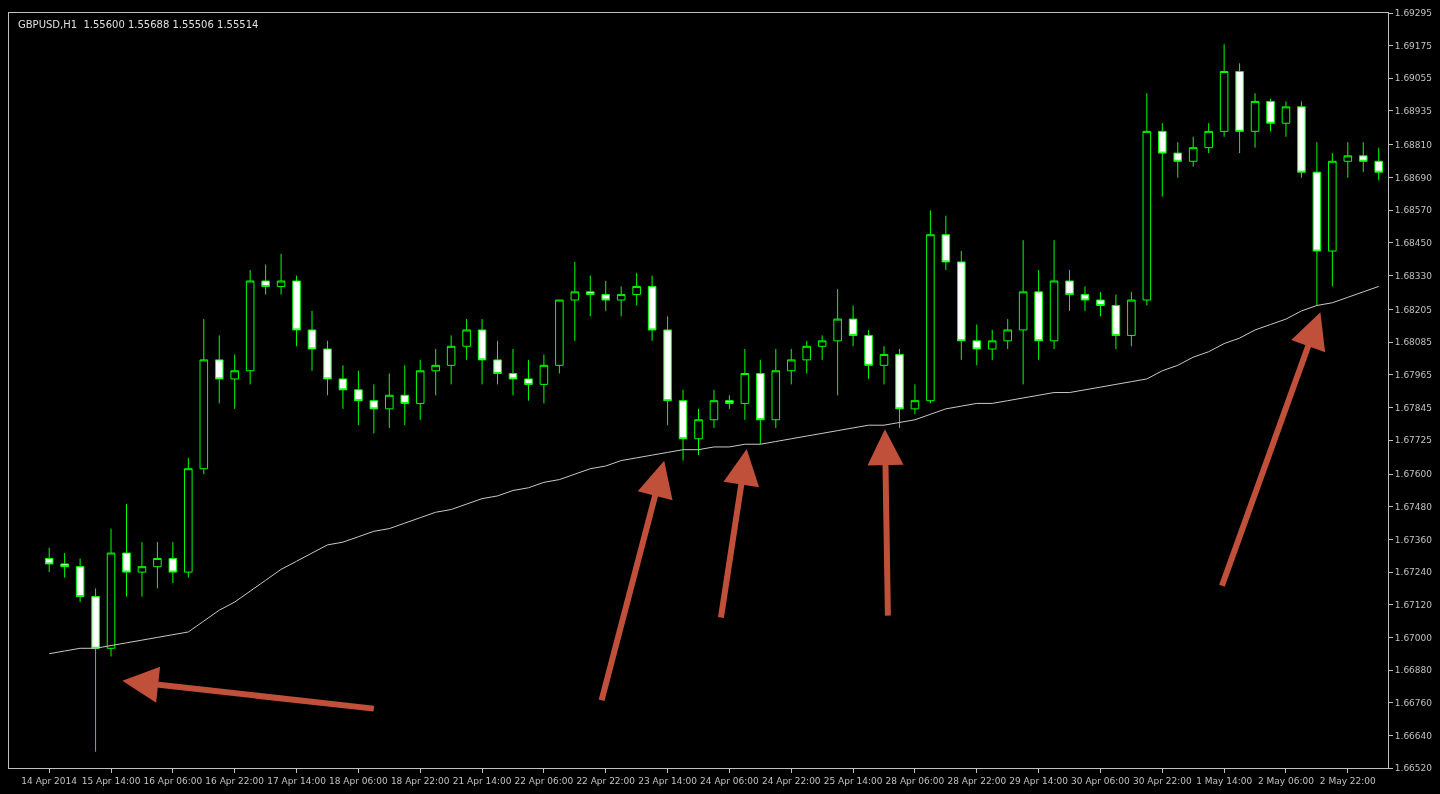 This screenshot has height=794, width=1440. What do you see at coordinates (1413, 670) in the screenshot?
I see `y-tick-label: 1.66880` at bounding box center [1413, 670].